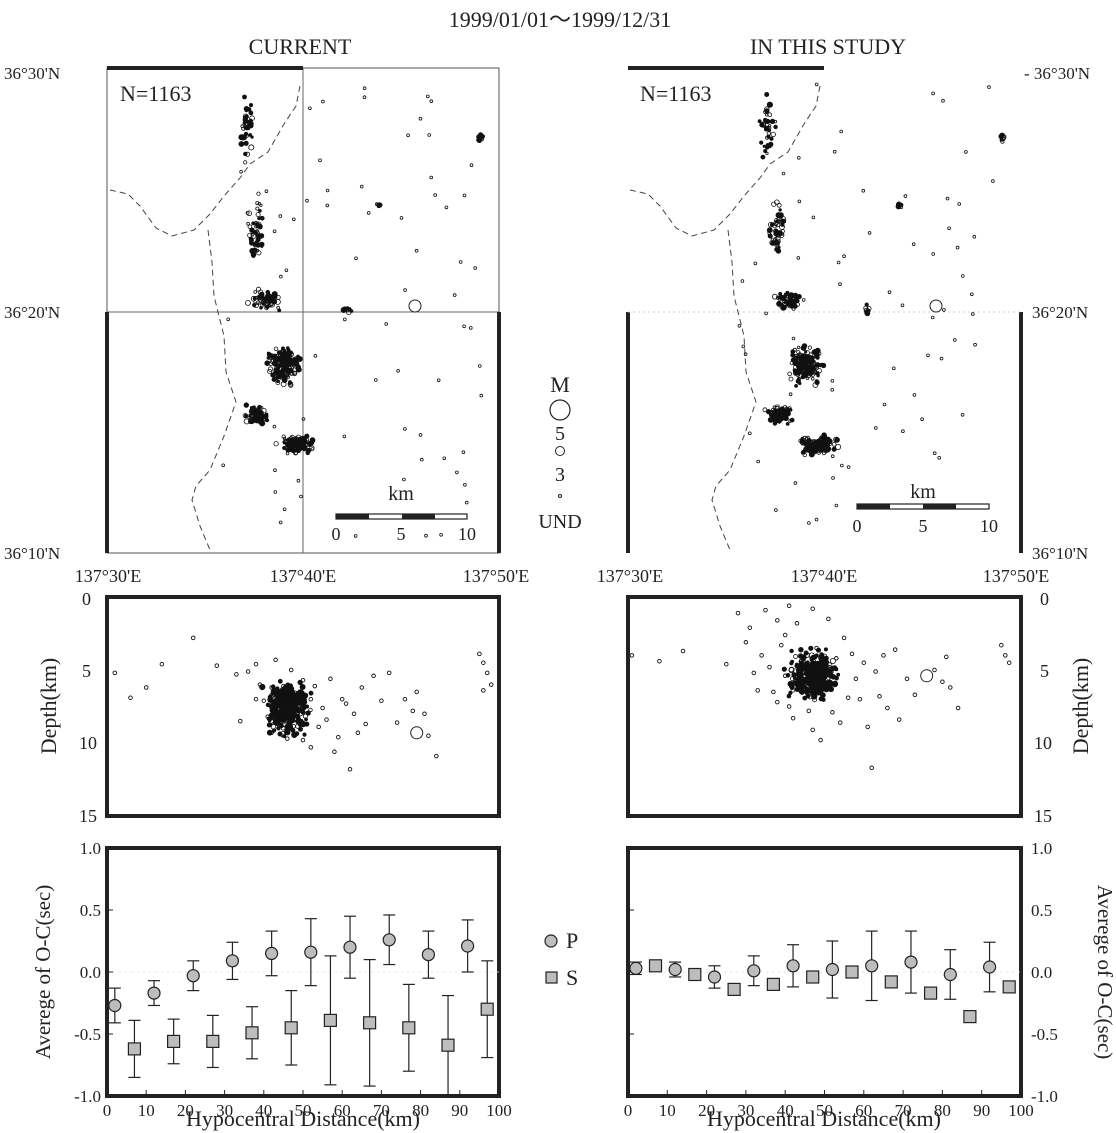 This screenshot has width=1116, height=1133. Describe the element at coordinates (88, 816) in the screenshot. I see `left-depth-tick: 15` at that location.